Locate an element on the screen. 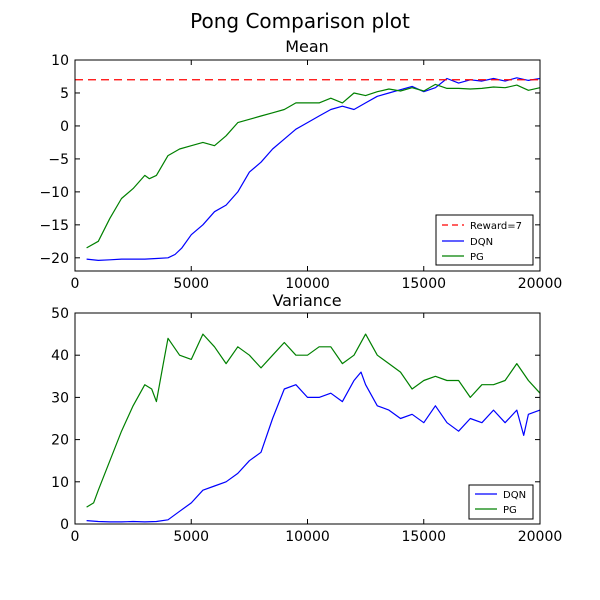  mean-ytick-label: −5 is located at coordinates (58, 160).